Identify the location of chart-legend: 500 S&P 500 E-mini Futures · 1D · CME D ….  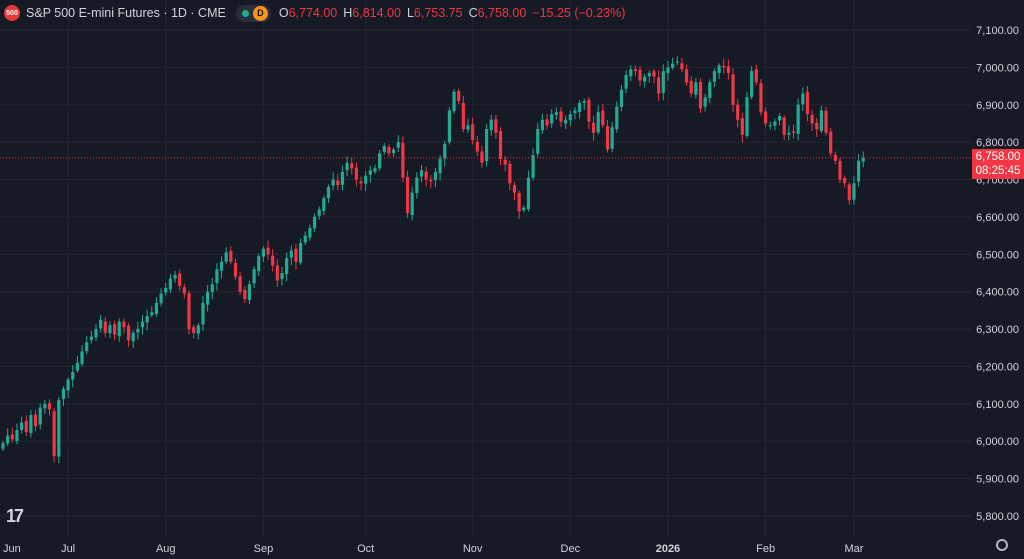
(314, 13).